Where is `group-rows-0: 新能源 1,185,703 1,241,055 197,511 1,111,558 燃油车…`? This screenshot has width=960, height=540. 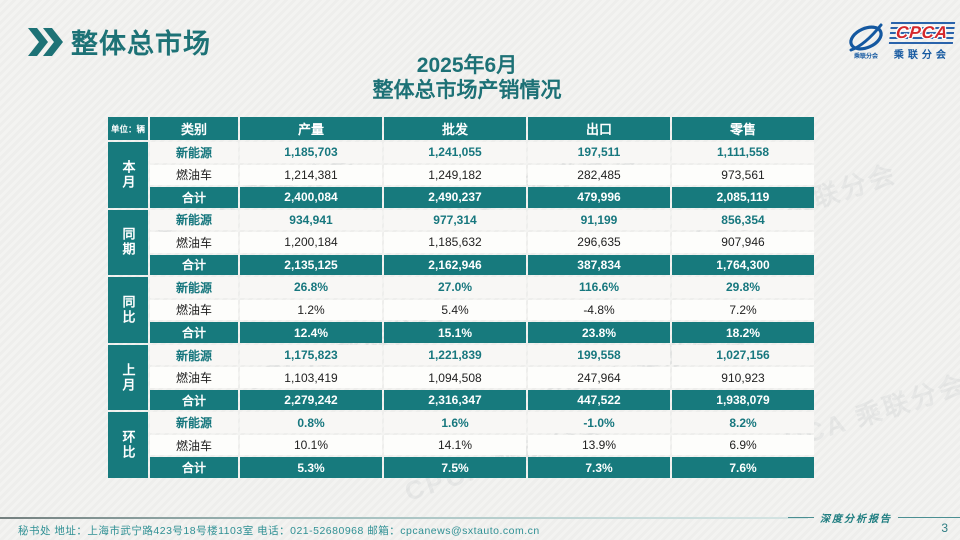 group-rows-0: 新能源 1,185,703 1,241,055 197,511 1,111,558 燃油车… is located at coordinates (482, 175).